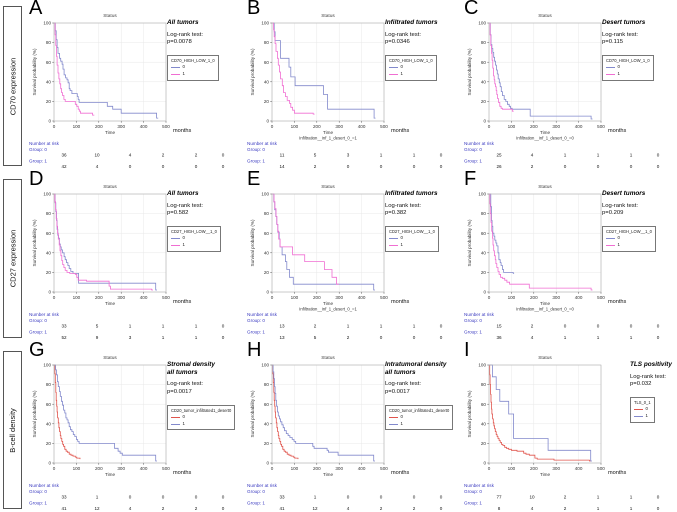 The height and width of the screenshot is (512, 677). What do you see at coordinates (639, 210) in the screenshot?
I see `logrank-test: Log-rank test: p=0.209` at bounding box center [639, 210].